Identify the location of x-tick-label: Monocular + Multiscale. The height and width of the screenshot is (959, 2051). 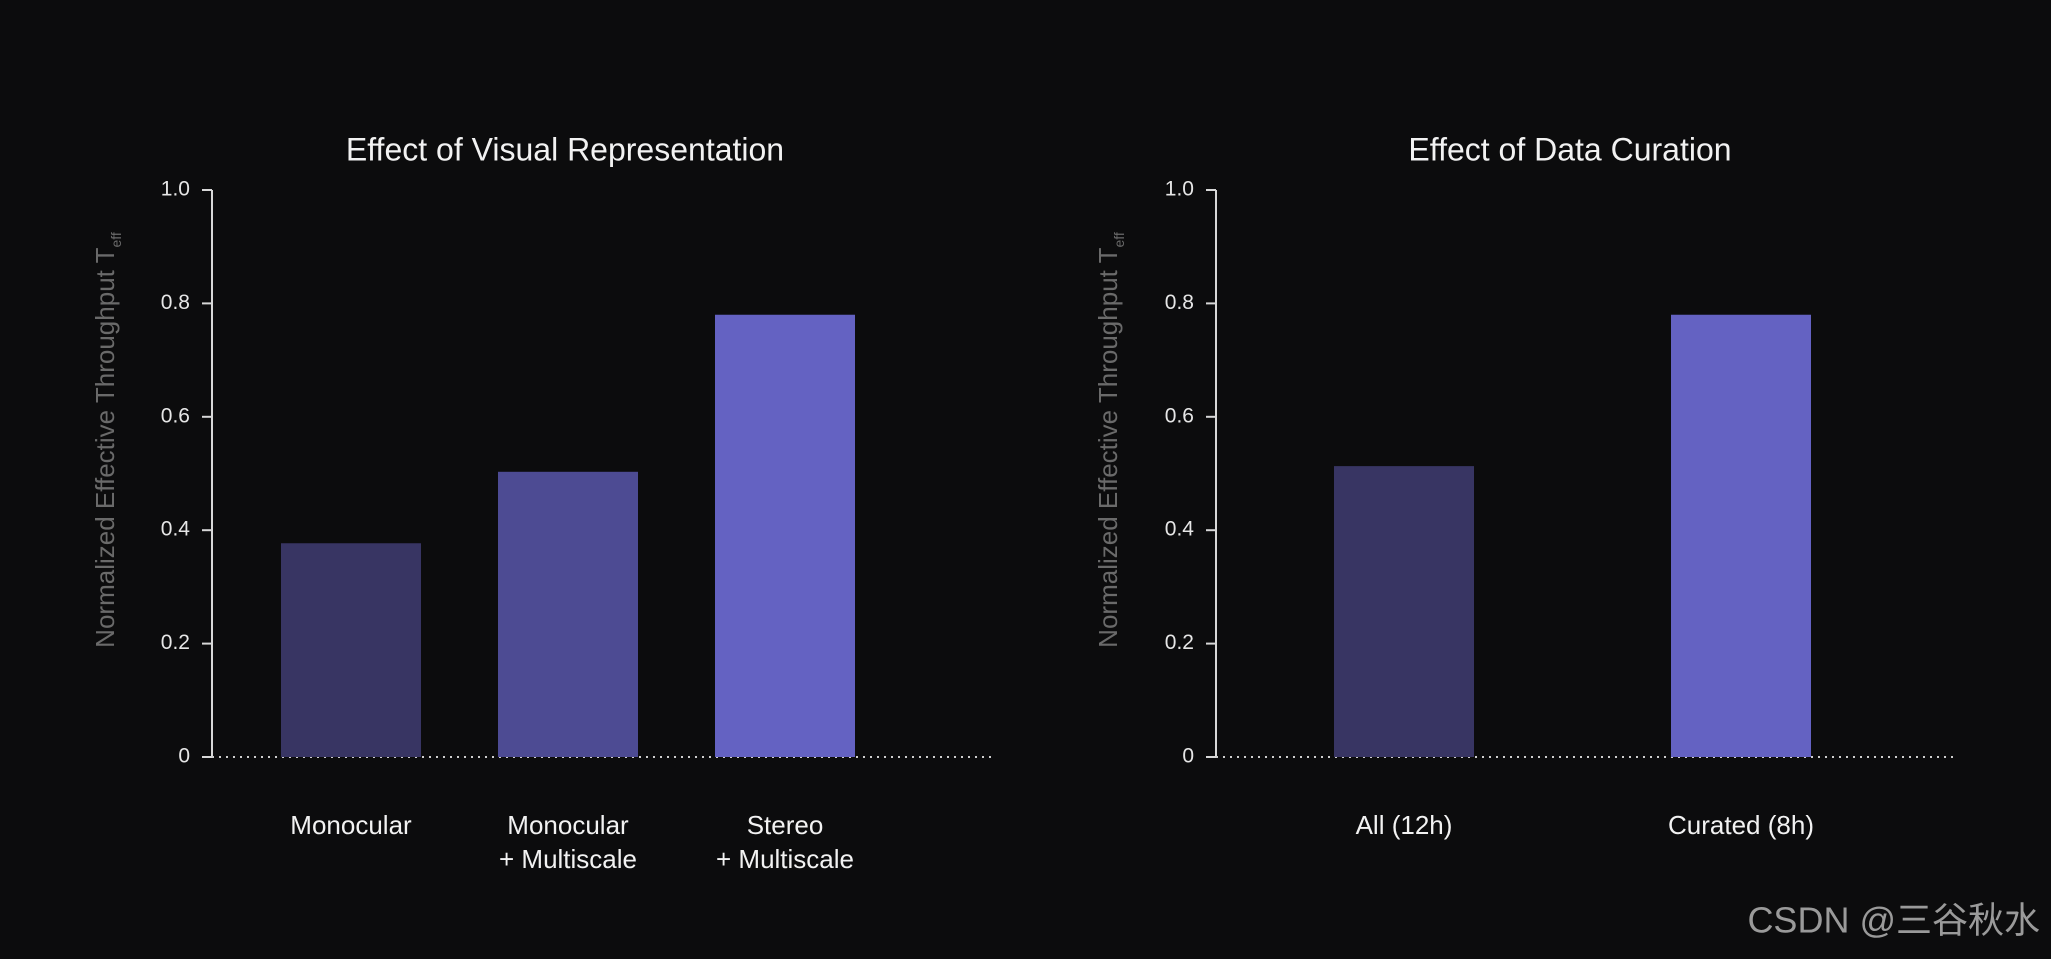
(568, 842).